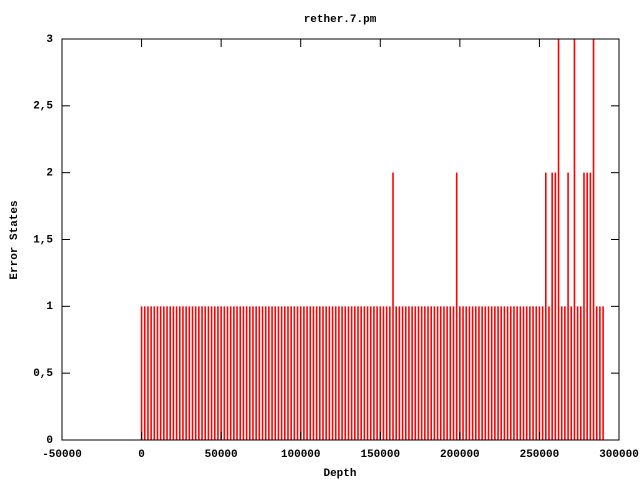  I want to click on x-axis-label: Depth, so click(339, 474).